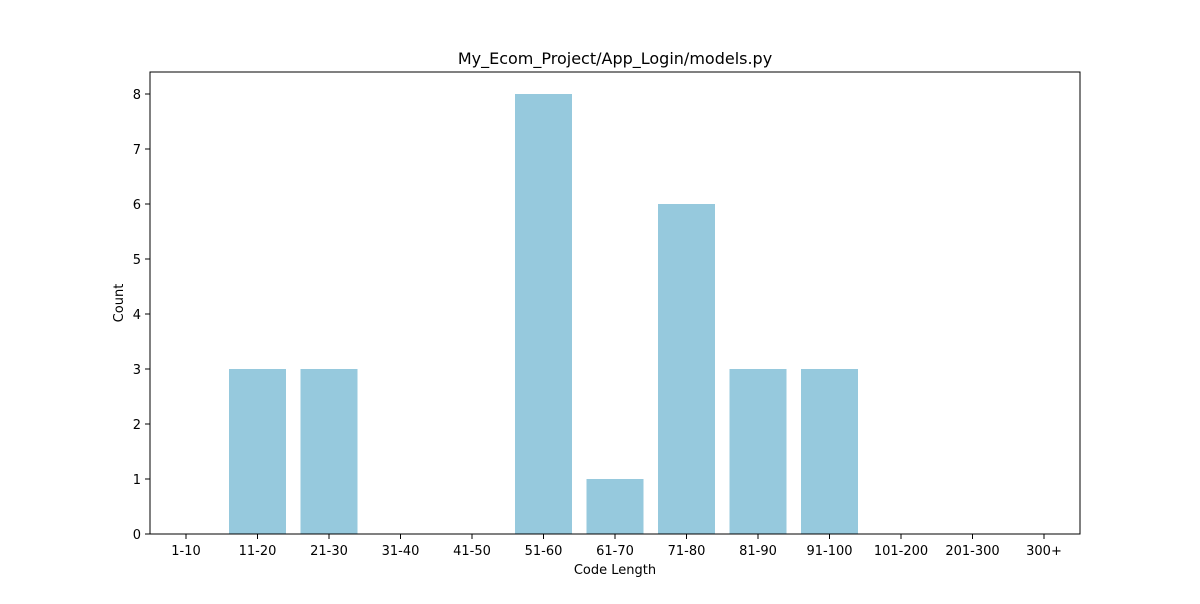 This screenshot has height=604, width=1200. I want to click on y-tick-label: 6, so click(137, 205).